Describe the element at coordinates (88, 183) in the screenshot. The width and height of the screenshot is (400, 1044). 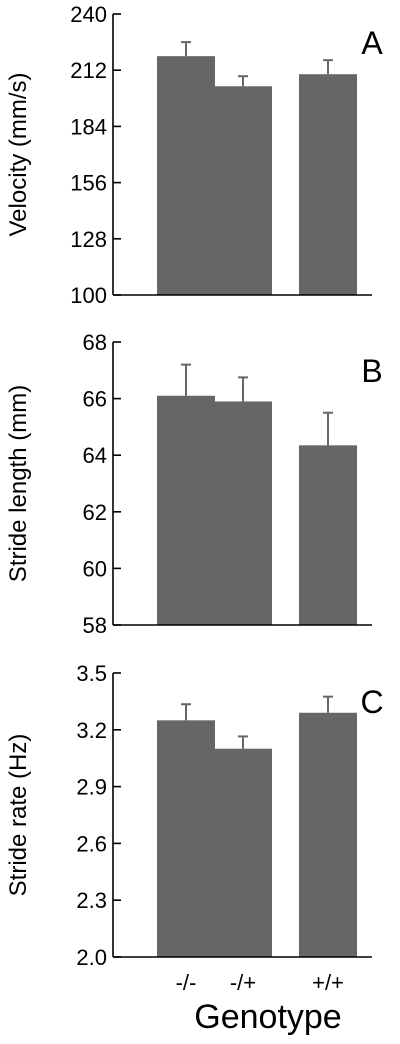
I see `y-tick-label: 156` at that location.